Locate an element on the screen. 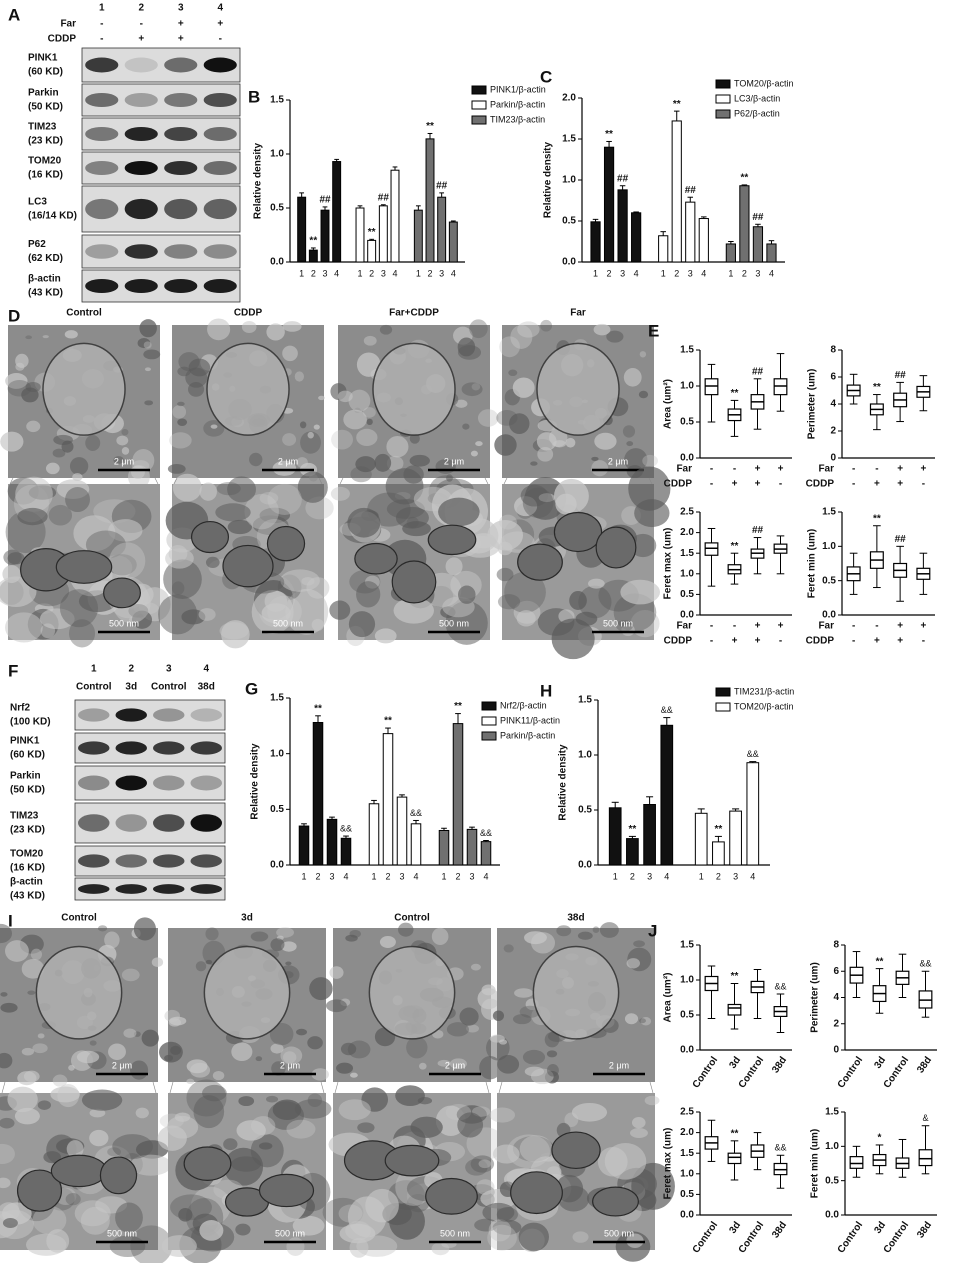 This screenshot has width=955, height=1263. micrograph: 500 nm is located at coordinates (244, 1171).